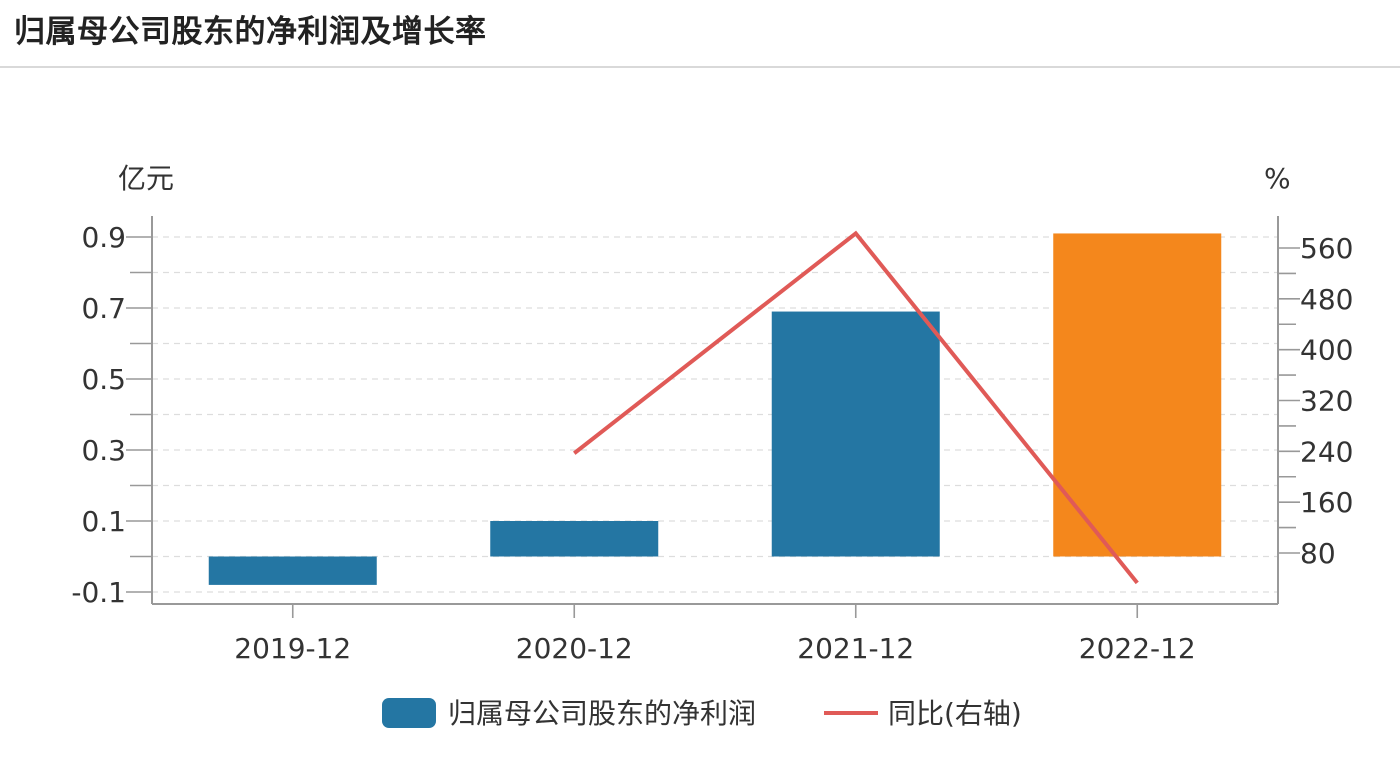 This screenshot has width=1400, height=772. Describe the element at coordinates (1326, 350) in the screenshot. I see `right-tick-label: 400` at that location.